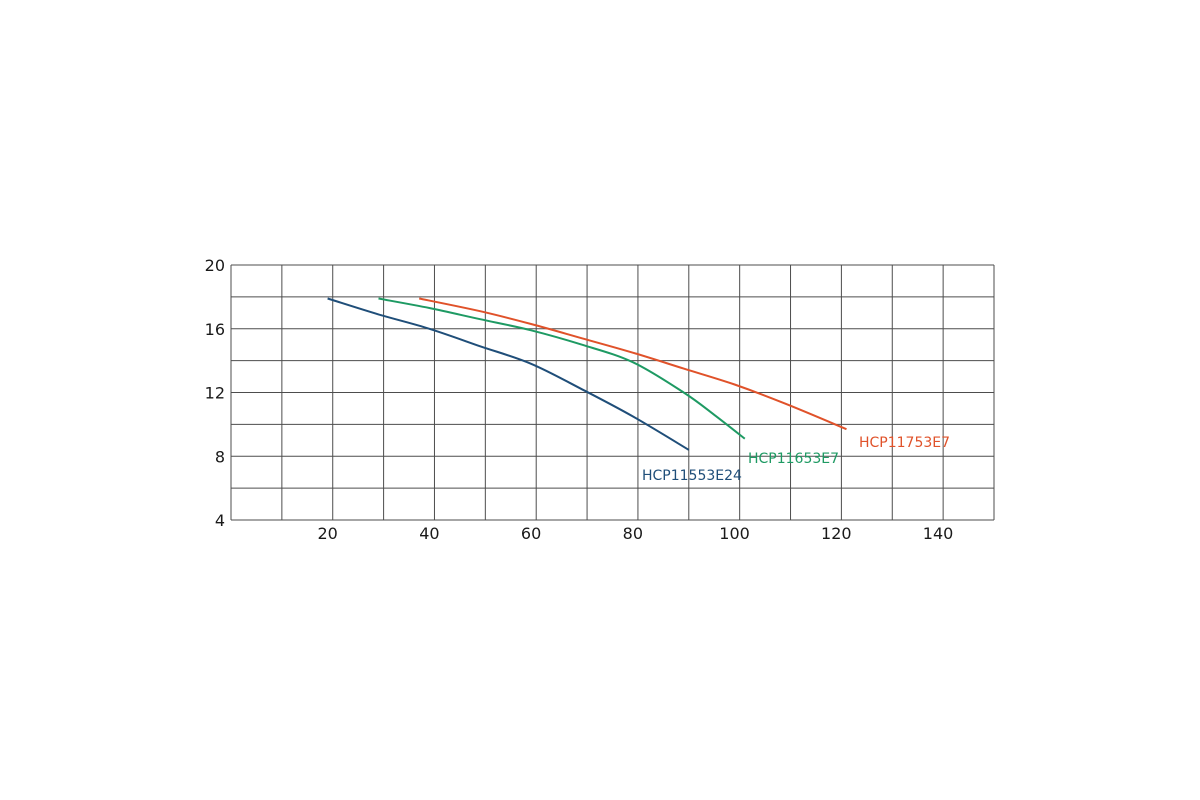 This screenshot has width=1200, height=800. I want to click on y-tick-label: 12, so click(215, 393).